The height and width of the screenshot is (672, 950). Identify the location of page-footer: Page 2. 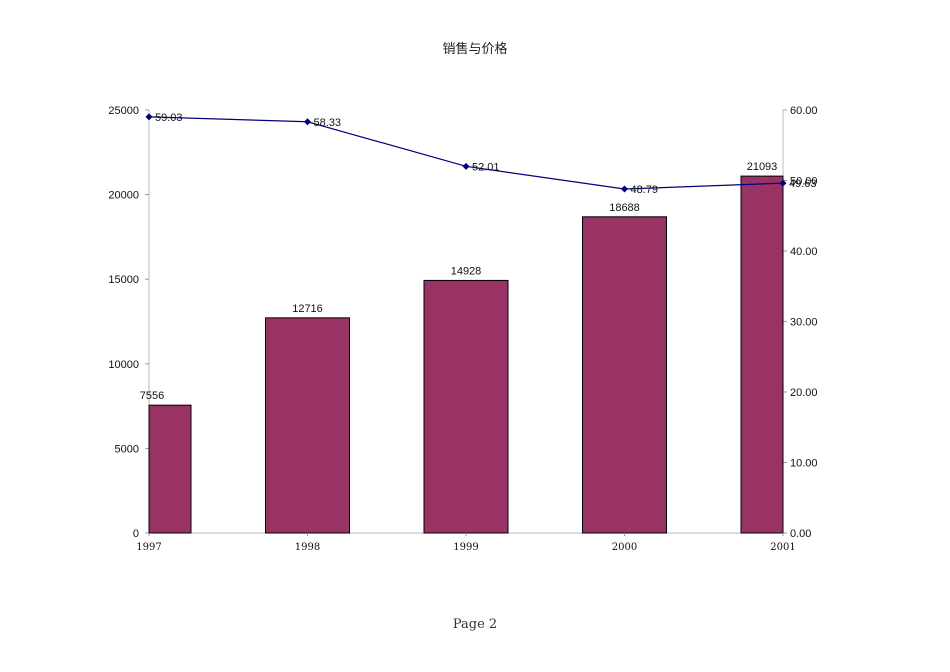
(475, 624).